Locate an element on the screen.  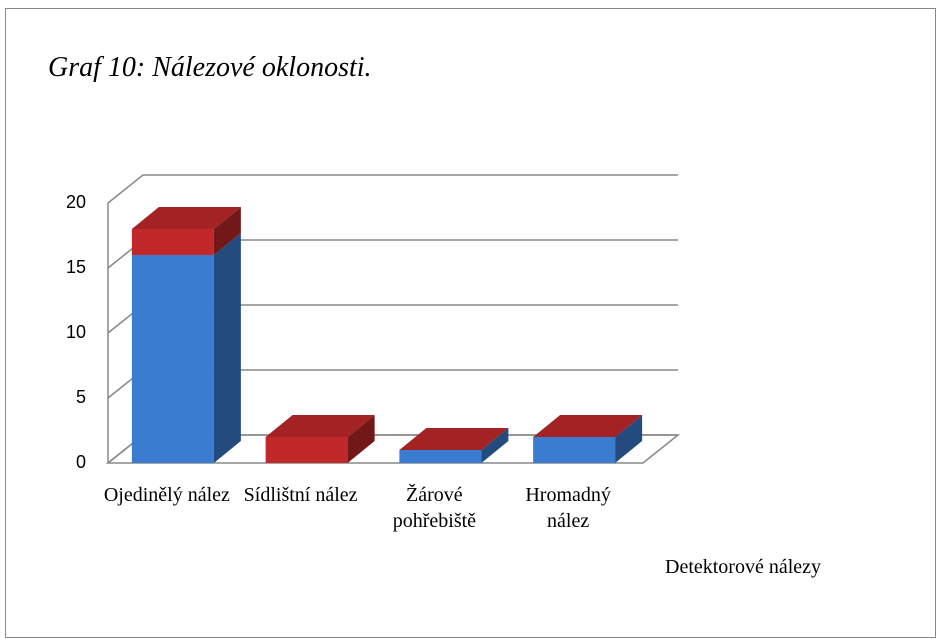
x-tick-label: Žárové pohřebiště is located at coordinates (434, 508).